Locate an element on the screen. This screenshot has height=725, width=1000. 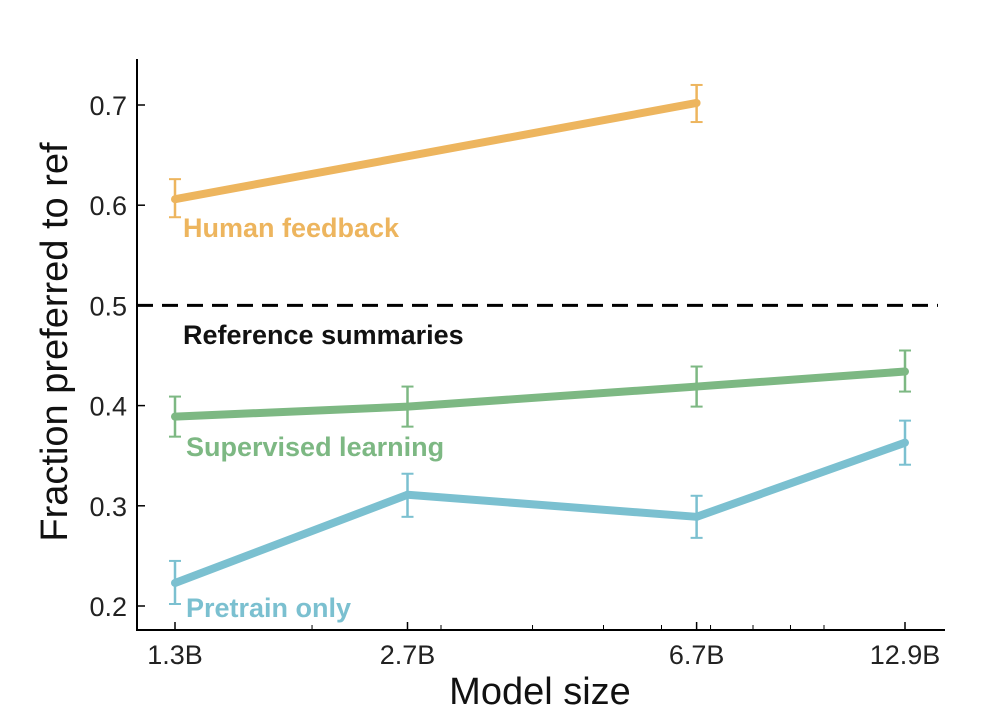
x-tick-label: 2.7B is located at coordinates (408, 655).